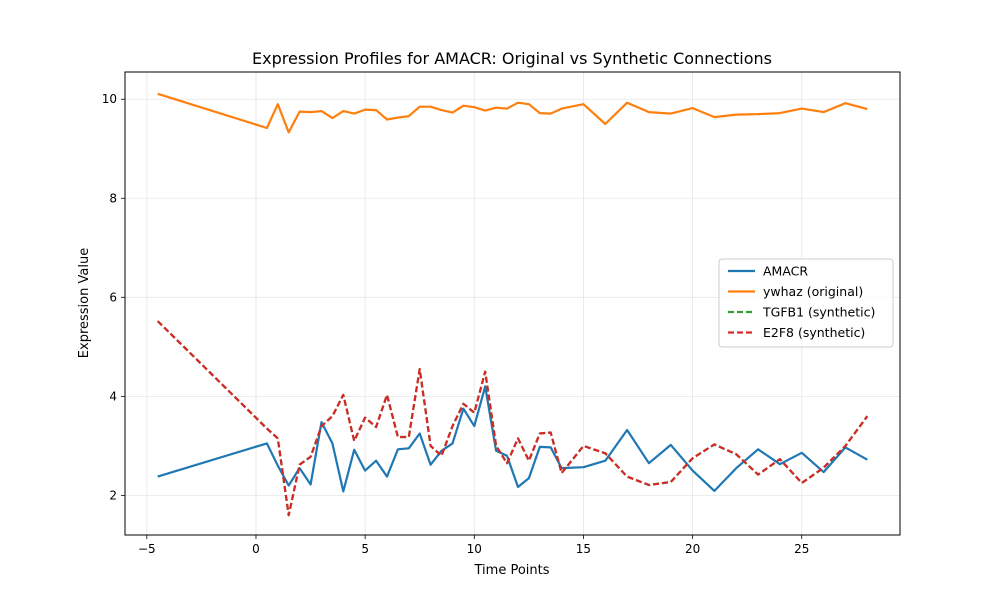 Image resolution: width=1000 pixels, height=604 pixels. Describe the element at coordinates (113, 198) in the screenshot. I see `y-tick-label: 8` at that location.